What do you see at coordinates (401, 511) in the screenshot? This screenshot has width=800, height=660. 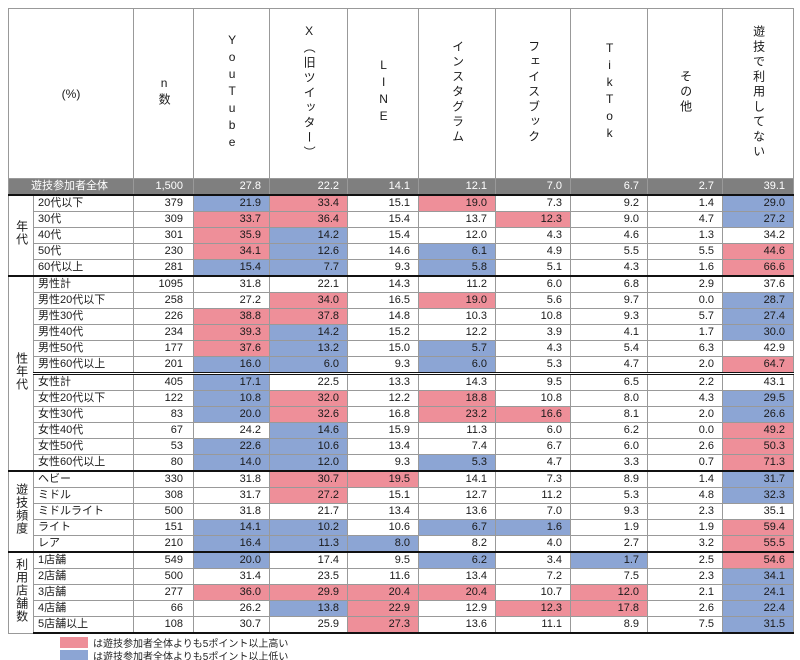 I see `table-row: 遊技頻度 ヘビー 330 31.8 30.7 19.5 14.1 7.3 8.9 1.4 31.7` at bounding box center [401, 511].